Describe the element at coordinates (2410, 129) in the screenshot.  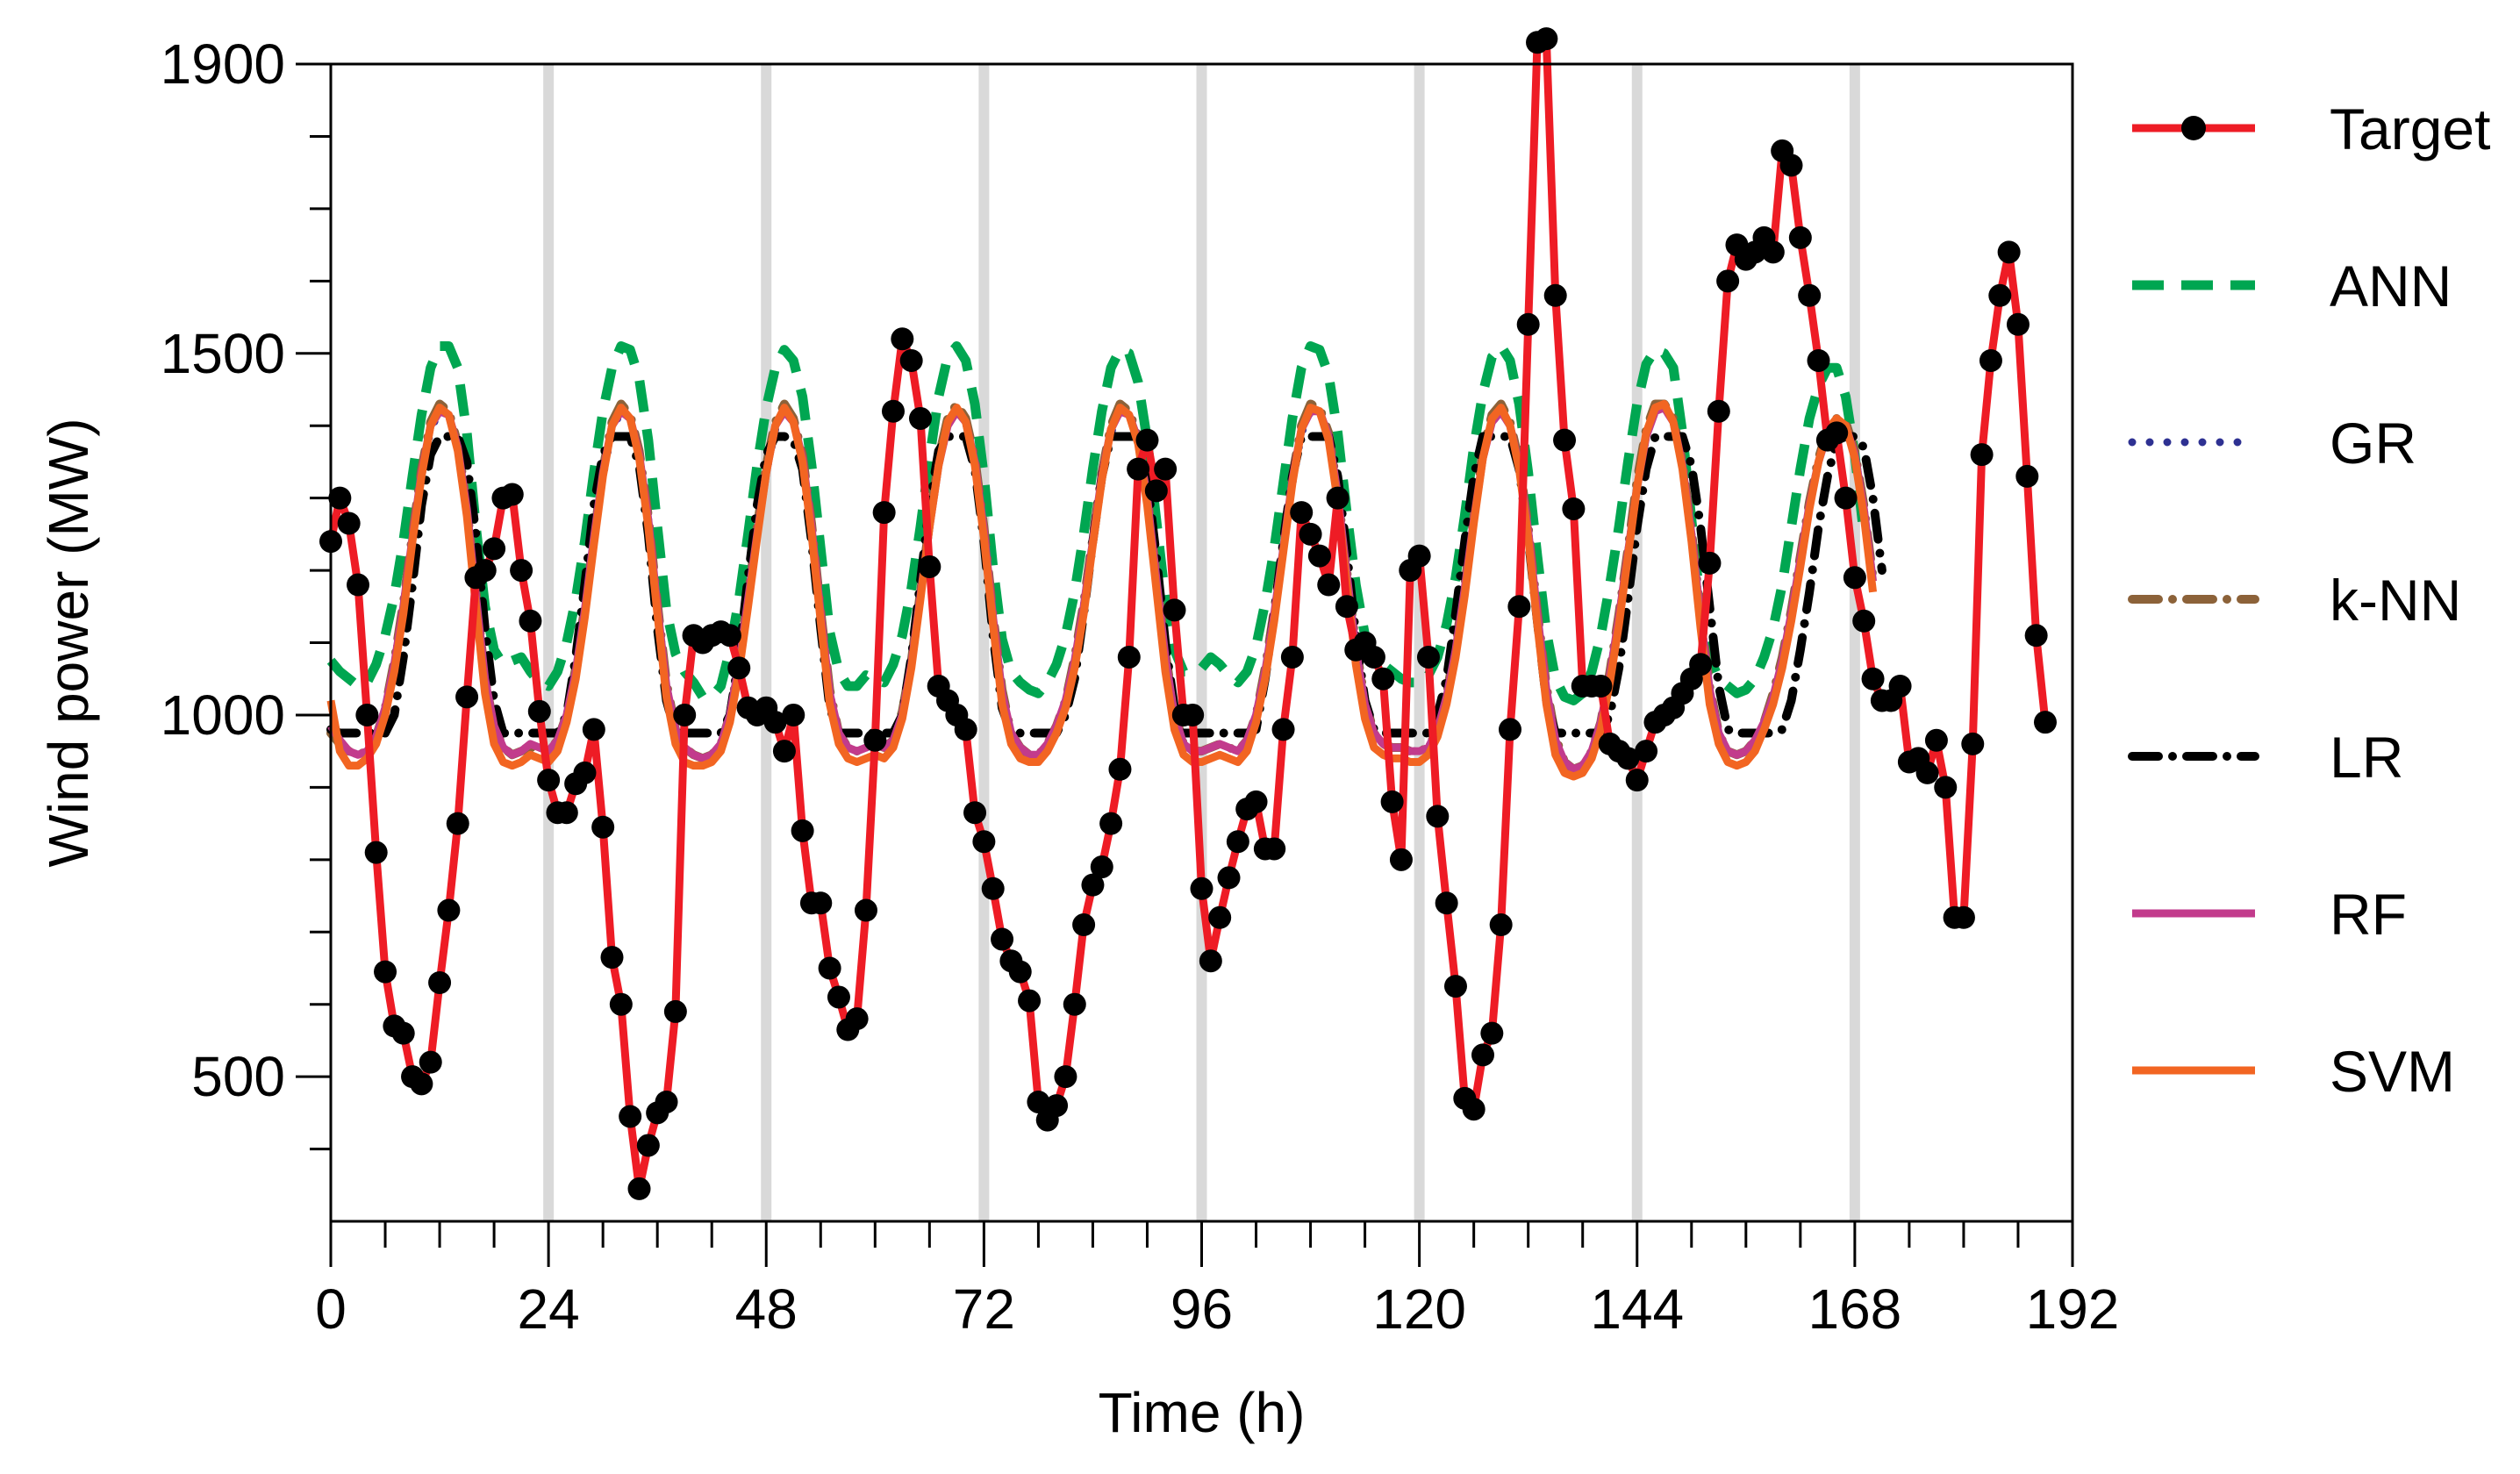
I see `legend-label-target: Target` at that location.